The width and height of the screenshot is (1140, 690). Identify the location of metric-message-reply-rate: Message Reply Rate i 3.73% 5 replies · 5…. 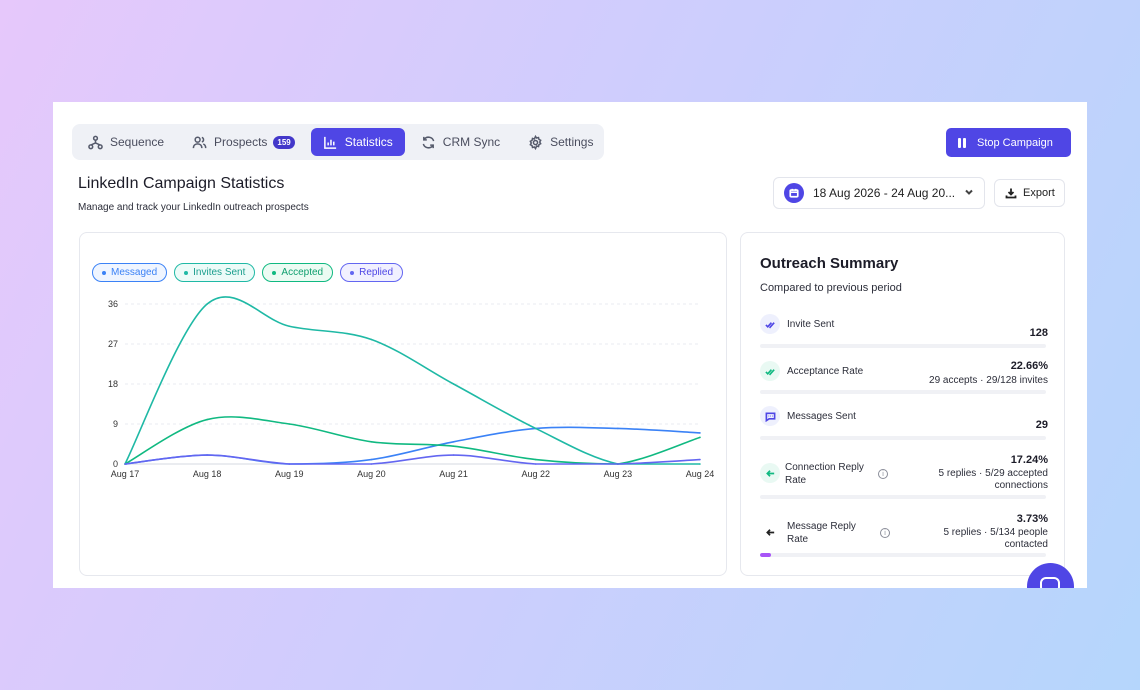
(904, 534).